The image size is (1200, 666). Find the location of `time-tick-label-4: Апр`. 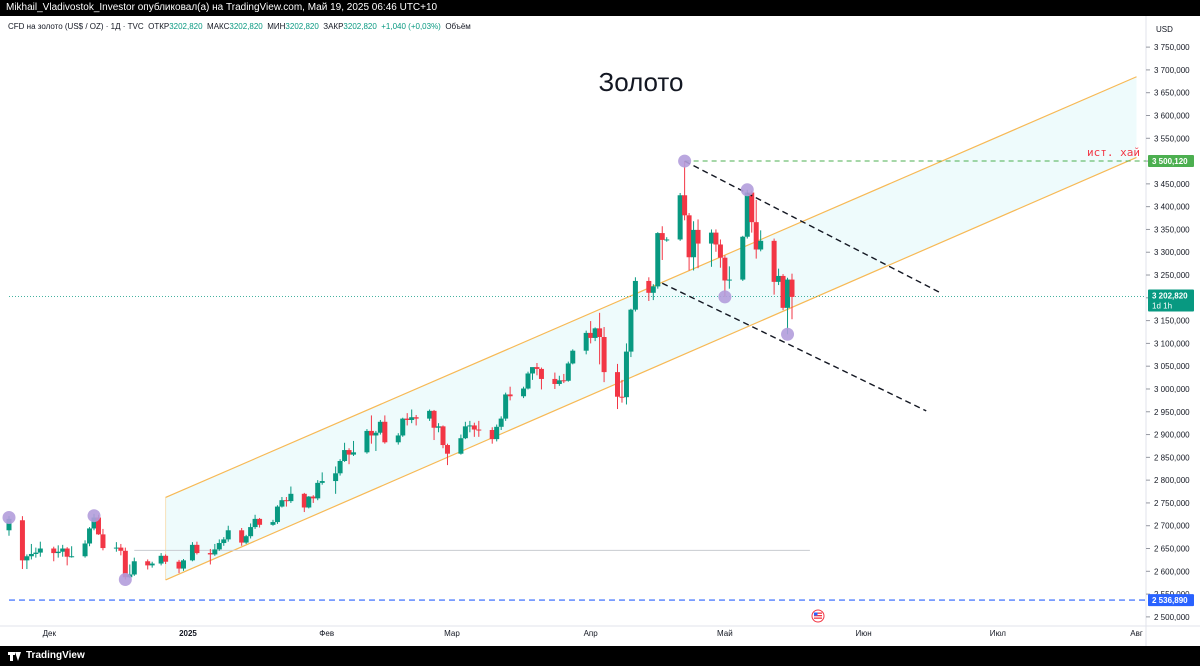

time-tick-label-4: Апр is located at coordinates (591, 633).